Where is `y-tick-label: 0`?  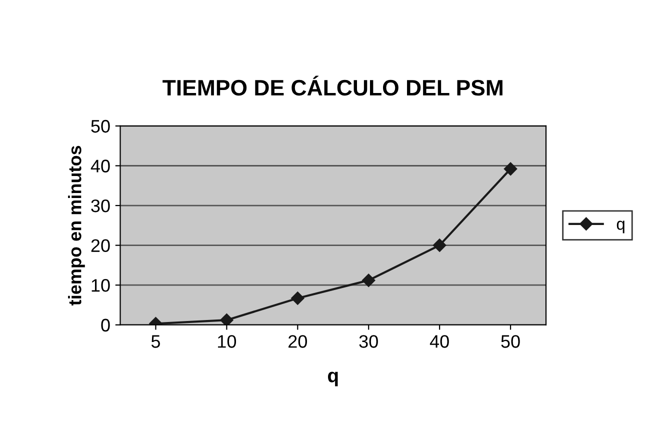 y-tick-label: 0 is located at coordinates (105, 325).